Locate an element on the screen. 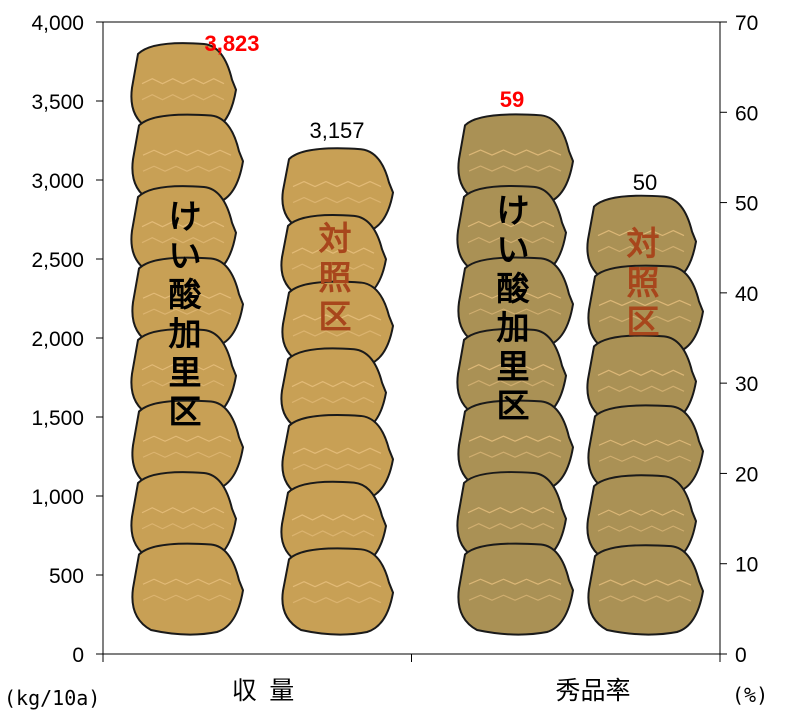  category-label: 収 量 is located at coordinates (263, 690).